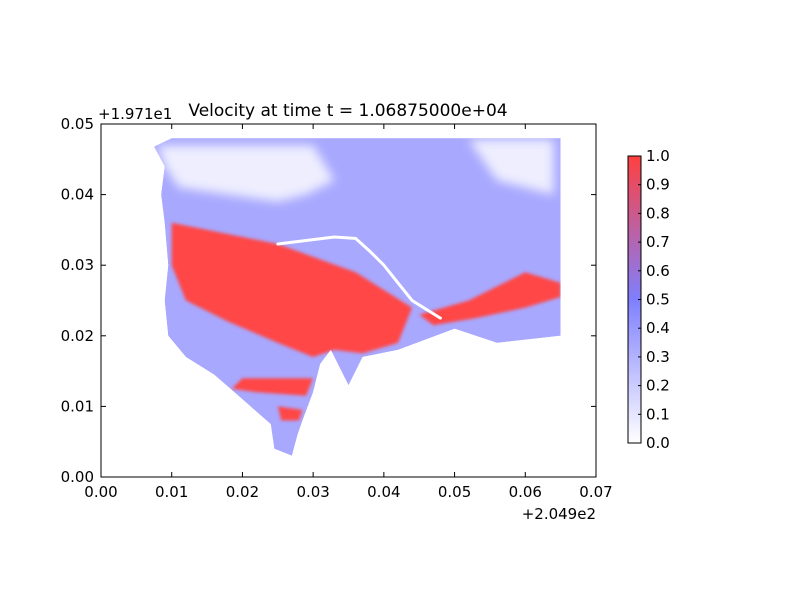 The width and height of the screenshot is (800, 600). I want to click on colorbar-tick-label: 1.0, so click(658, 156).